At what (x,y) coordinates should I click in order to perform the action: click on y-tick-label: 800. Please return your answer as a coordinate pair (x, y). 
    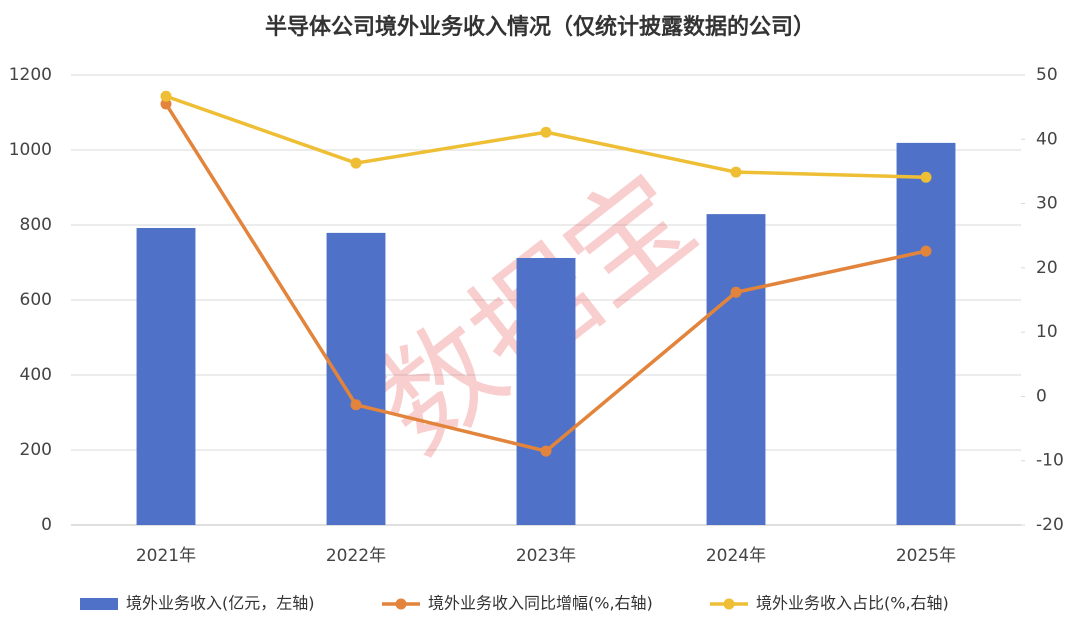
    Looking at the image, I should click on (36, 225).